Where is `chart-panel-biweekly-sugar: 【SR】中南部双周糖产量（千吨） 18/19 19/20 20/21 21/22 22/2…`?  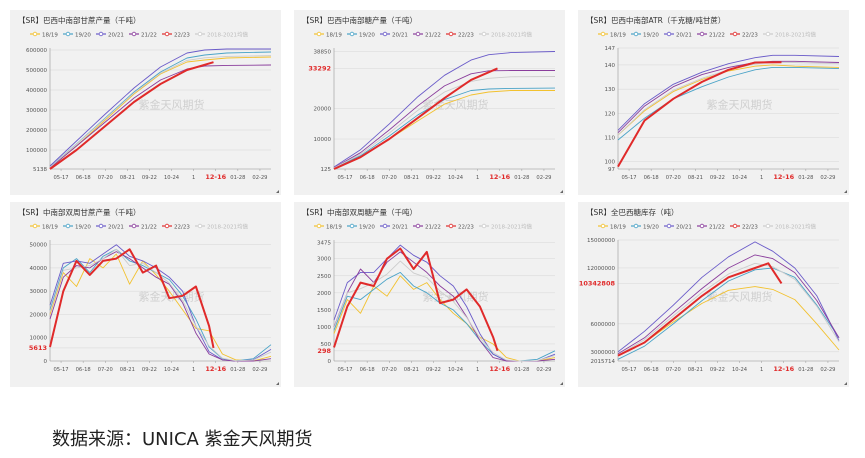
chart-panel-biweekly-sugar: 【SR】中南部双周糖产量（千吨） 18/19 19/20 20/21 21/22 22/2… is located at coordinates (429, 294).